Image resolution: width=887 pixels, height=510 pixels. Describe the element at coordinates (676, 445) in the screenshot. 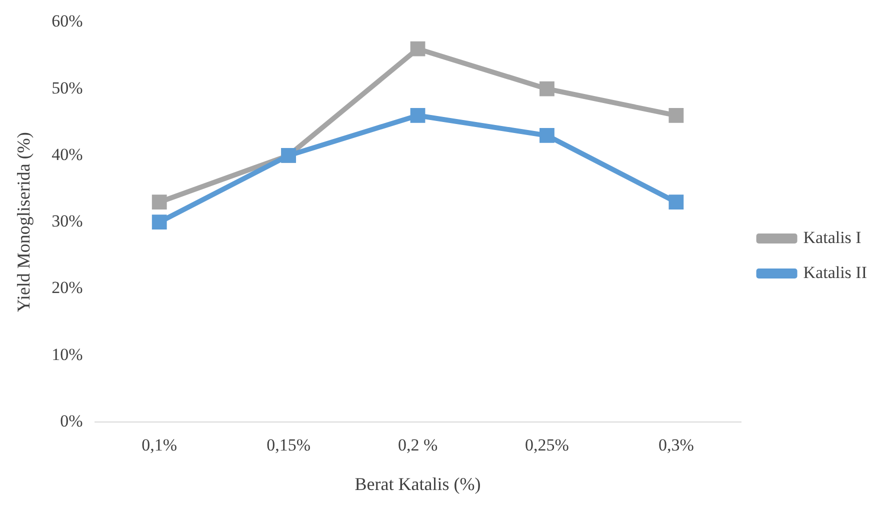

I see `x-tick-label: 0,3%` at that location.